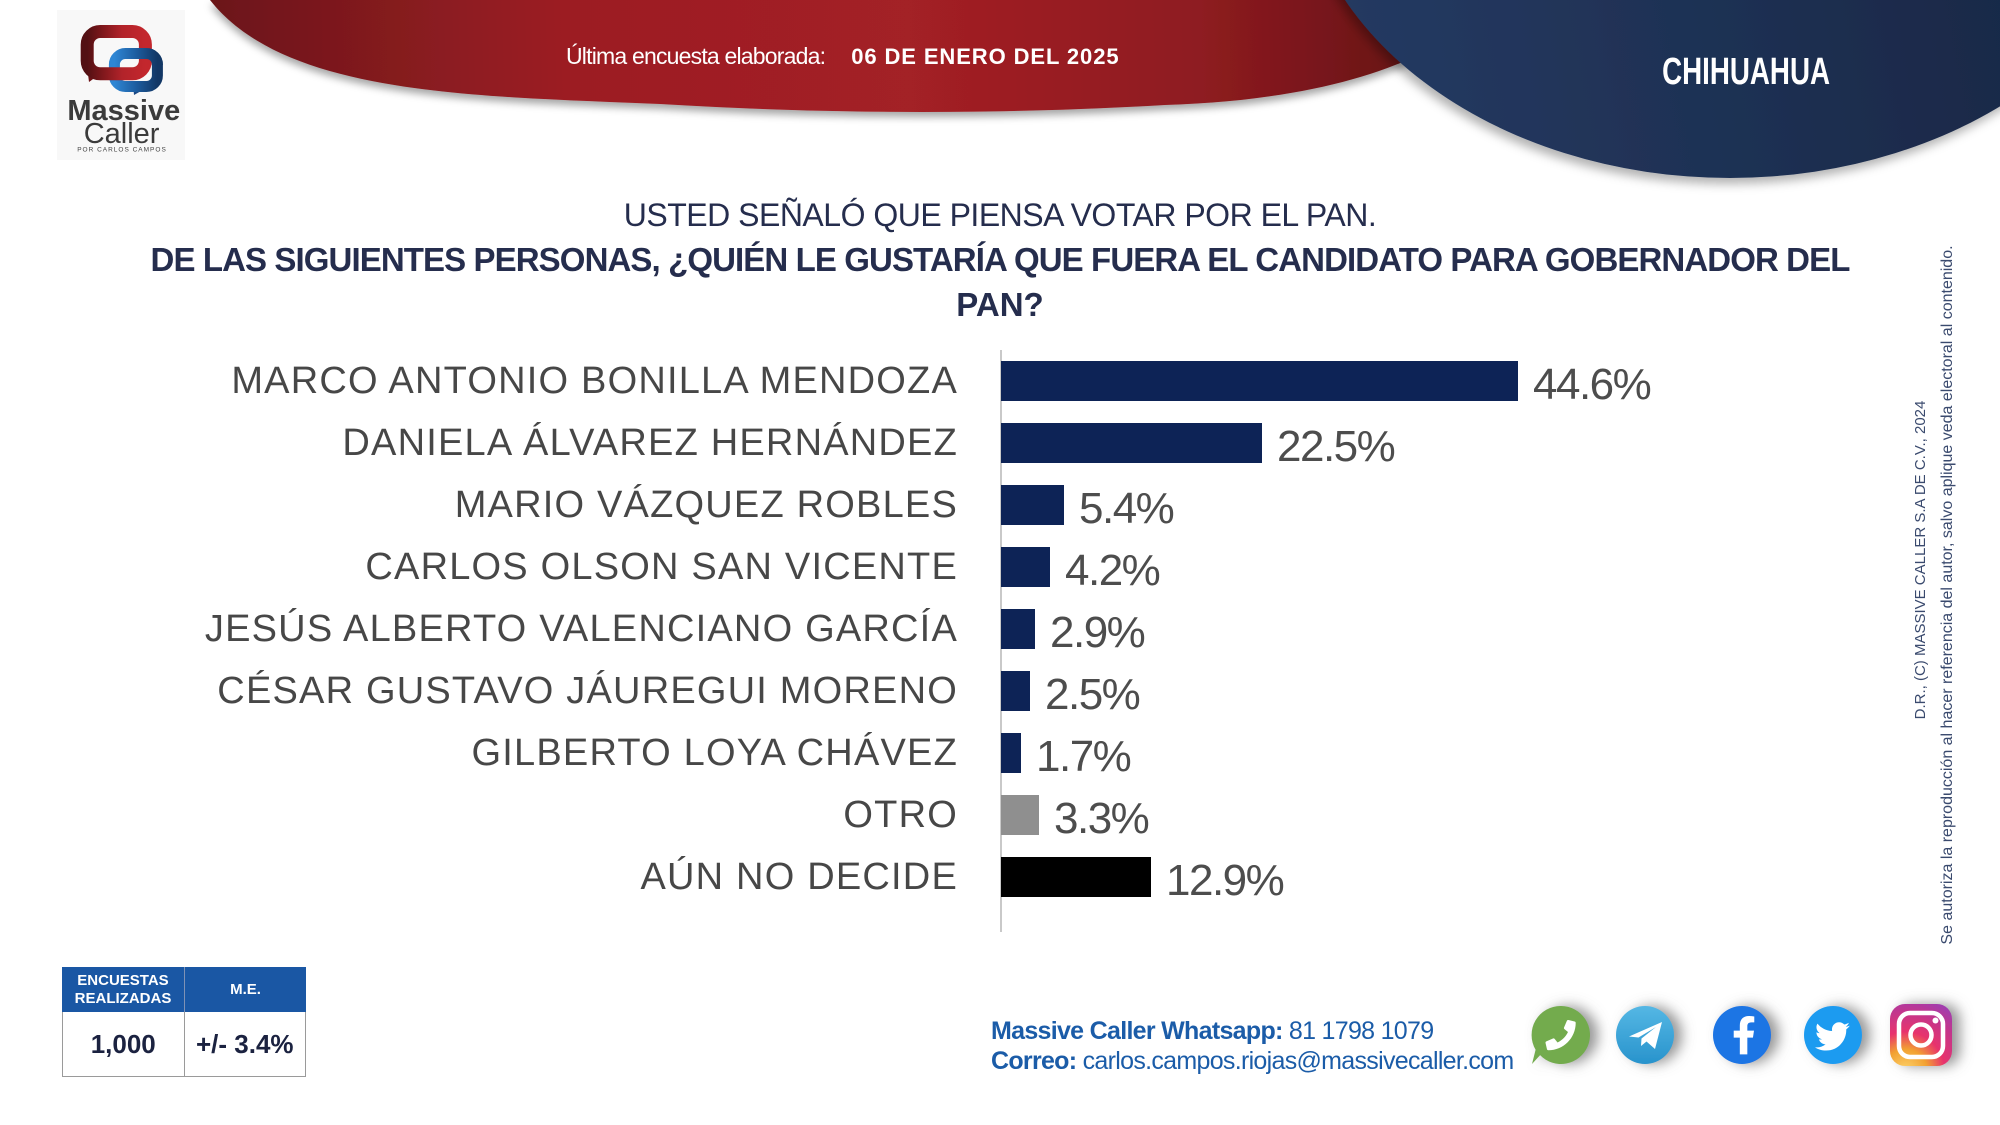  I want to click on svg-text: Massive, so click(123, 111).